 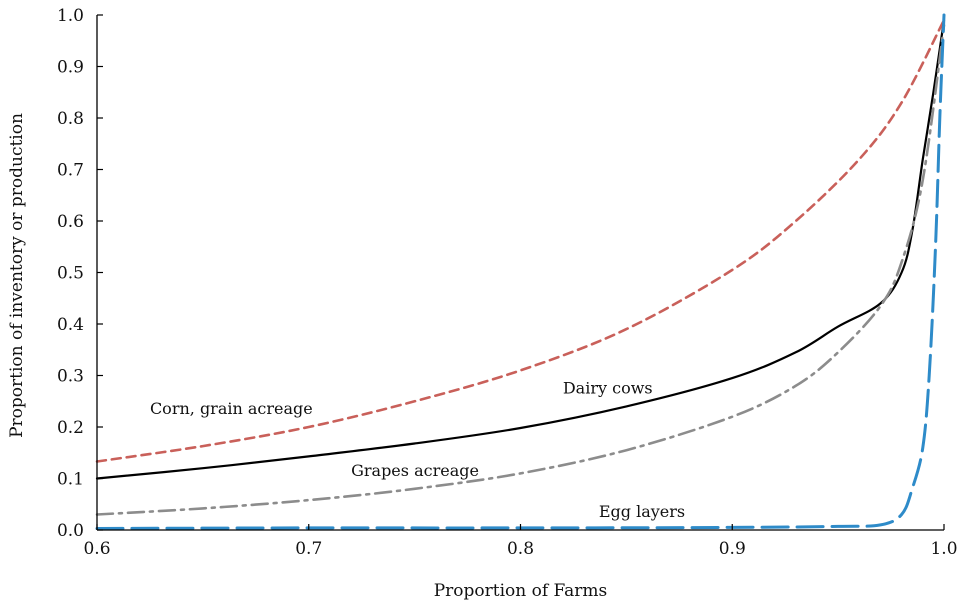 I want to click on y-tick-label: 0.7, so click(x=70, y=171).